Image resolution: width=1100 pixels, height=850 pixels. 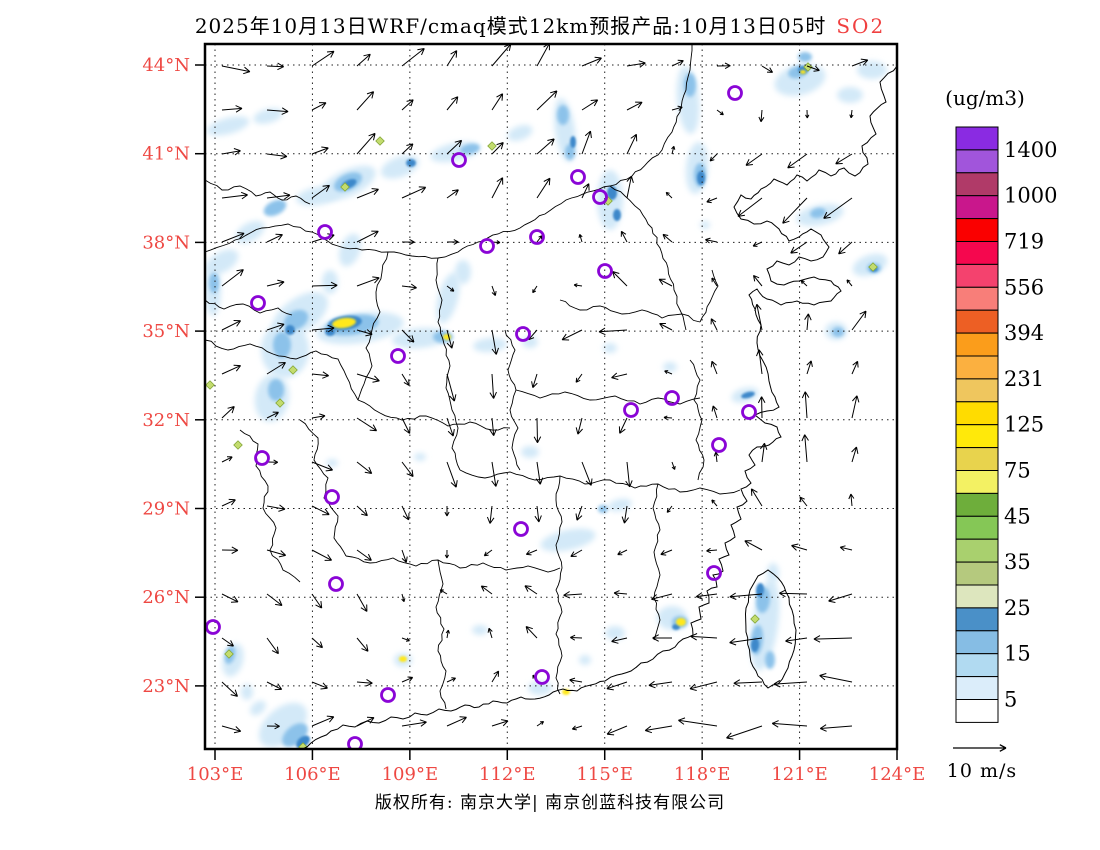 I want to click on colorbar-level-label: 231, so click(x=1024, y=379).